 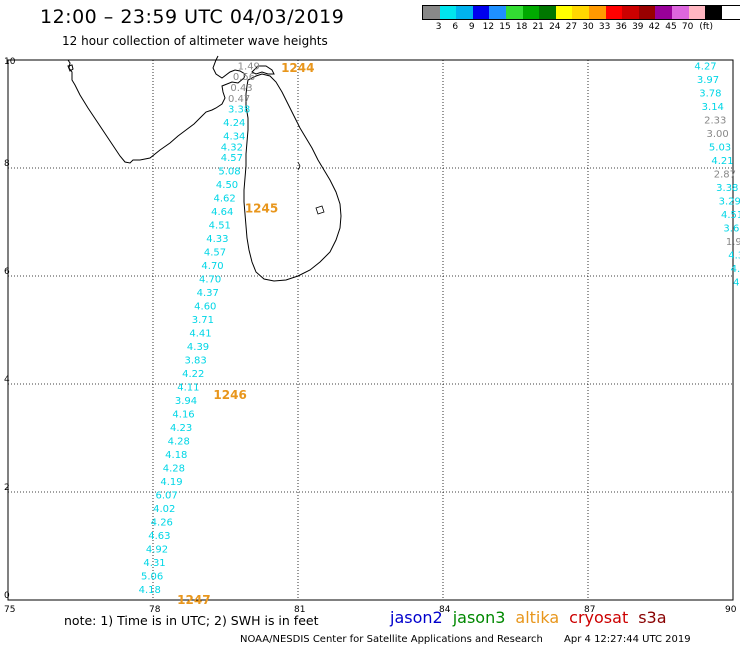 What do you see at coordinates (7, 488) in the screenshot?
I see `latitude-label: 2` at bounding box center [7, 488].